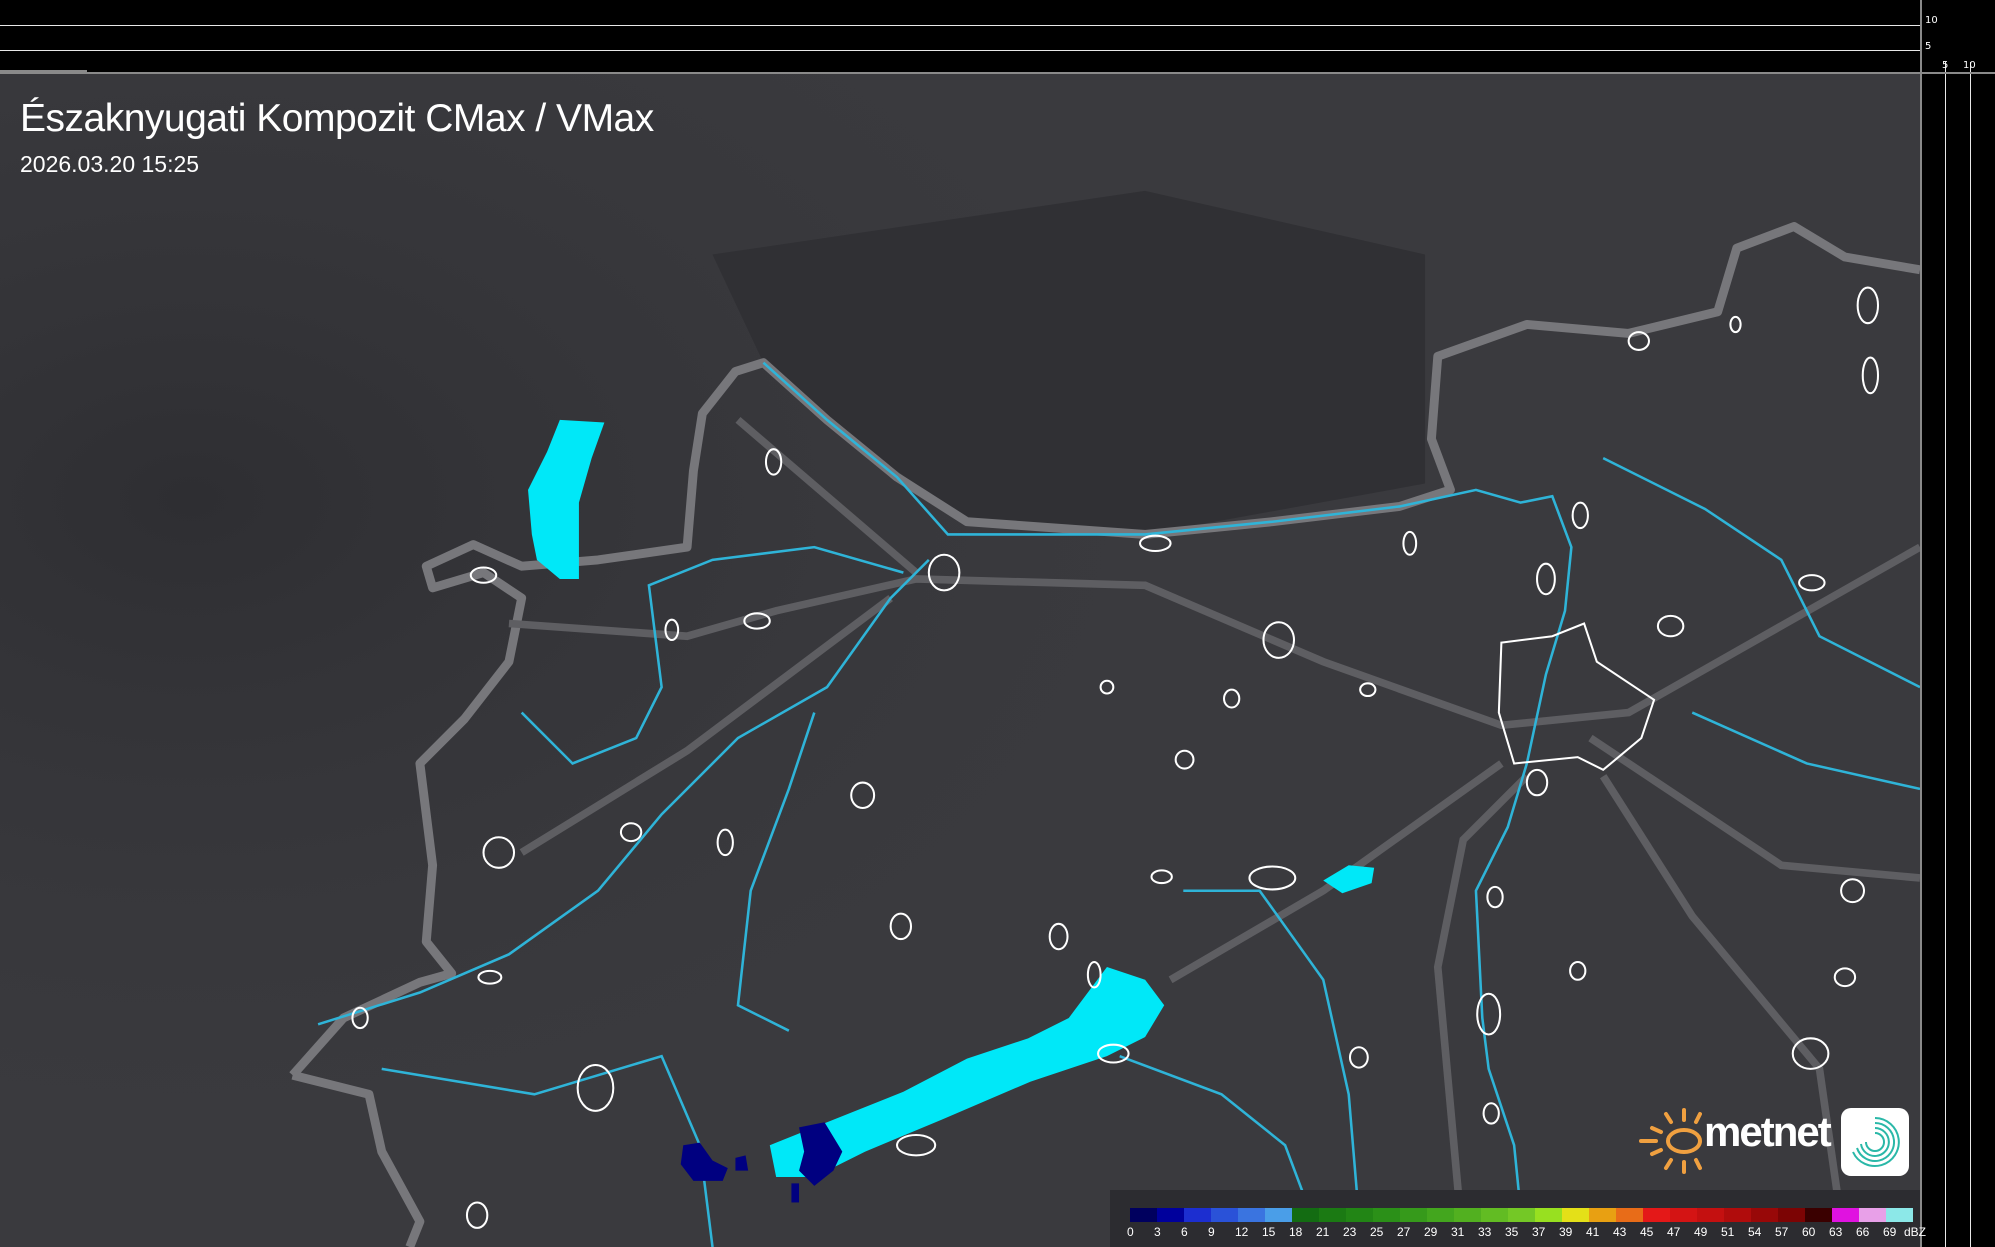  Describe the element at coordinates (967, 1072) in the screenshot. I see `lake-balaton` at that location.